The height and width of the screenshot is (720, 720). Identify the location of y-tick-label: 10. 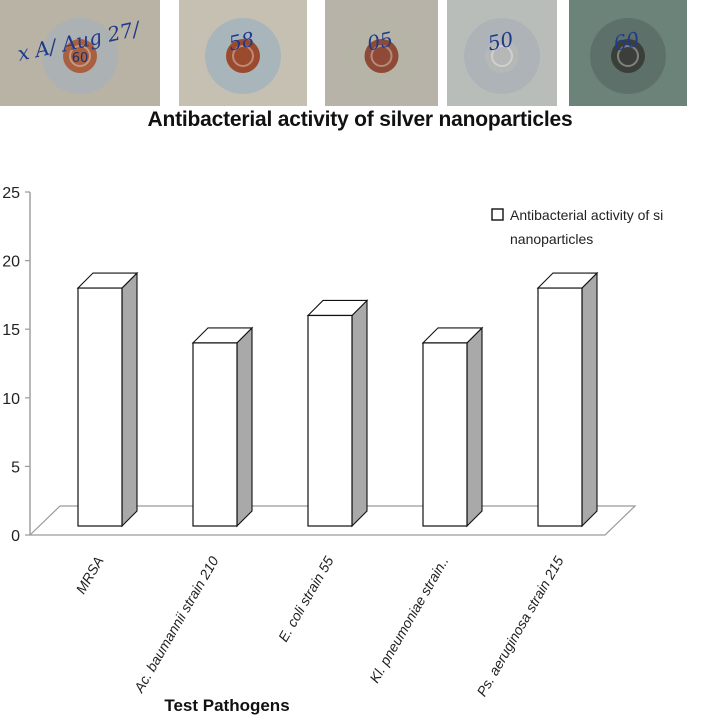
(11, 399).